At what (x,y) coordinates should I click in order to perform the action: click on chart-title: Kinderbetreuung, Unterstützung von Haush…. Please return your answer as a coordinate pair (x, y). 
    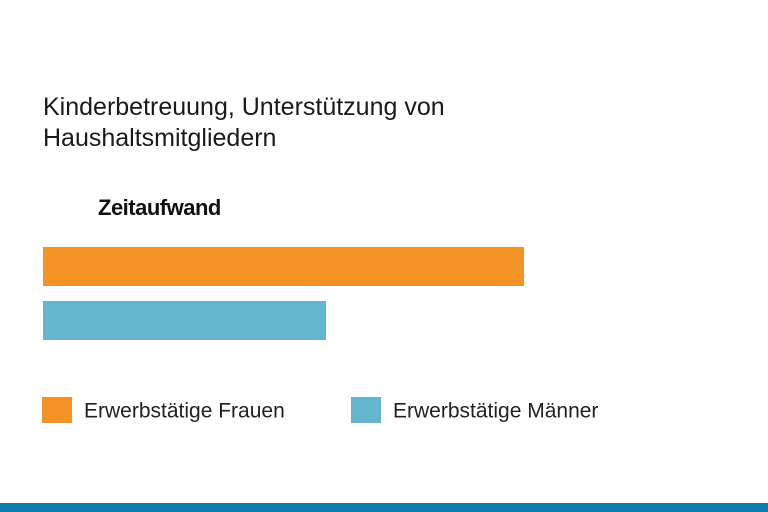
    Looking at the image, I should click on (244, 122).